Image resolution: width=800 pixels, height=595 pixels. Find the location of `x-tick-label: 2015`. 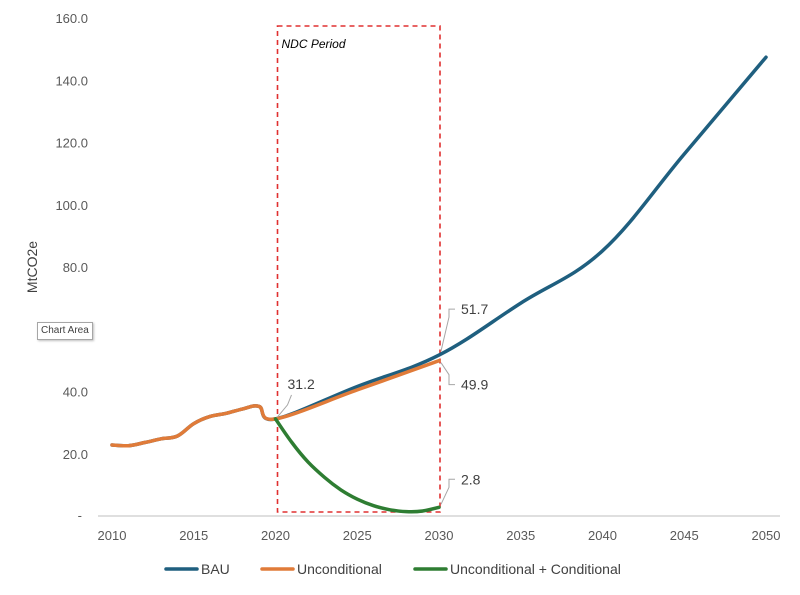

x-tick-label: 2015 is located at coordinates (193, 535).